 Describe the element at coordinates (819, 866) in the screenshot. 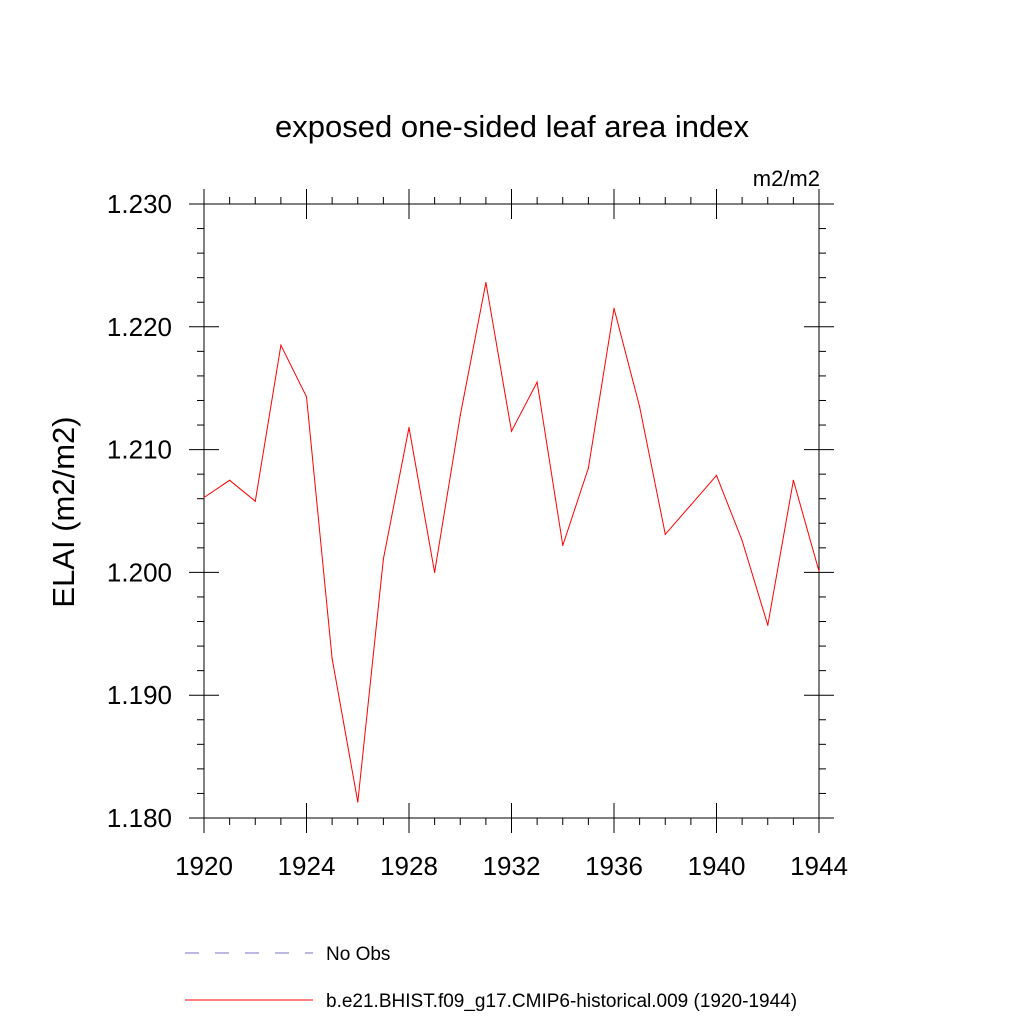

I see `x-tick-label: 1944` at that location.